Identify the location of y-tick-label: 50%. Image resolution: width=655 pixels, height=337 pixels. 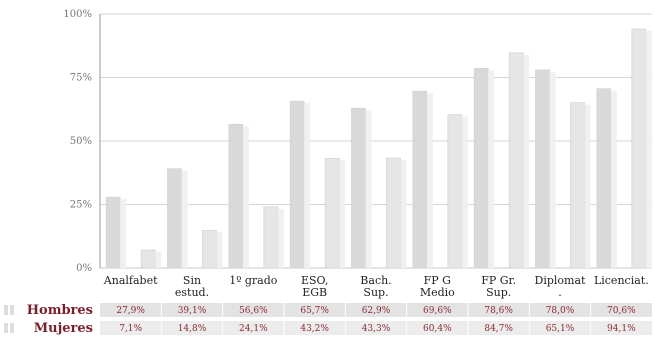
(81, 141).